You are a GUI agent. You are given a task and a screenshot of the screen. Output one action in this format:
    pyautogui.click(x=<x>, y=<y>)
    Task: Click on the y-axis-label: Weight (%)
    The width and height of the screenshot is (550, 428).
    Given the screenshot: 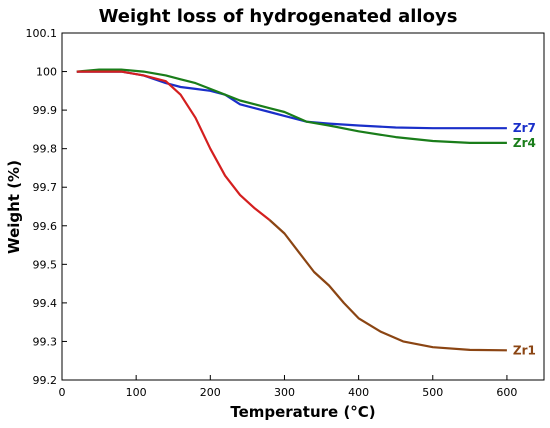 What is the action you would take?
    pyautogui.click(x=14, y=207)
    